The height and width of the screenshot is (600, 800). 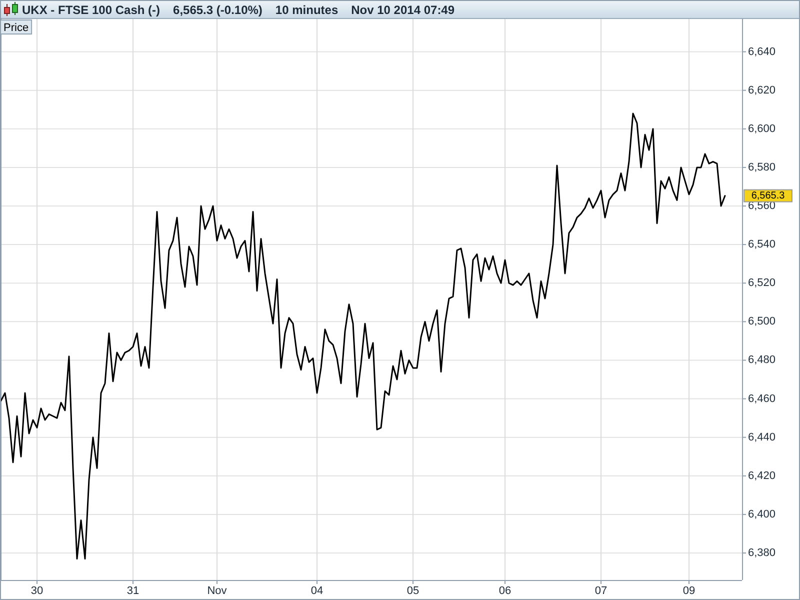 I want to click on x-tick-label: 09, so click(x=689, y=591).